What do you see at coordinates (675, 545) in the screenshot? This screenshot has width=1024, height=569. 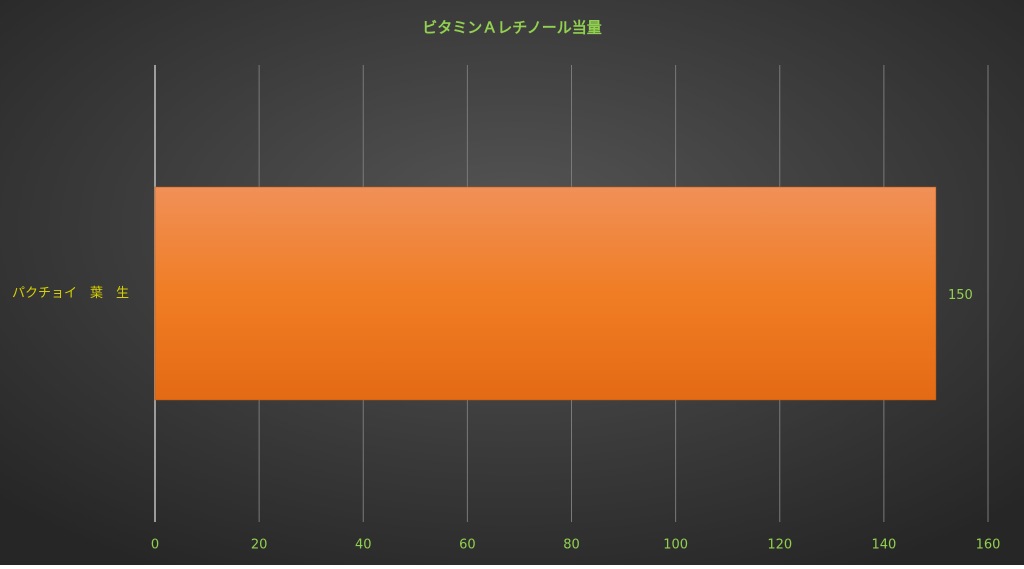 I see `x-tick-label: 100` at bounding box center [675, 545].